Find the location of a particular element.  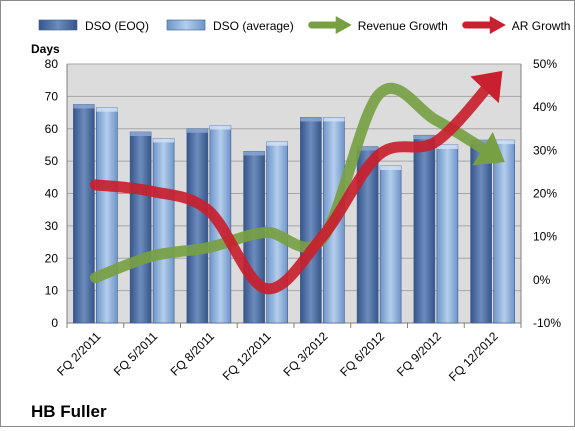

legend-label-dso-eoq-: DSO (EOQ) is located at coordinates (117, 26).